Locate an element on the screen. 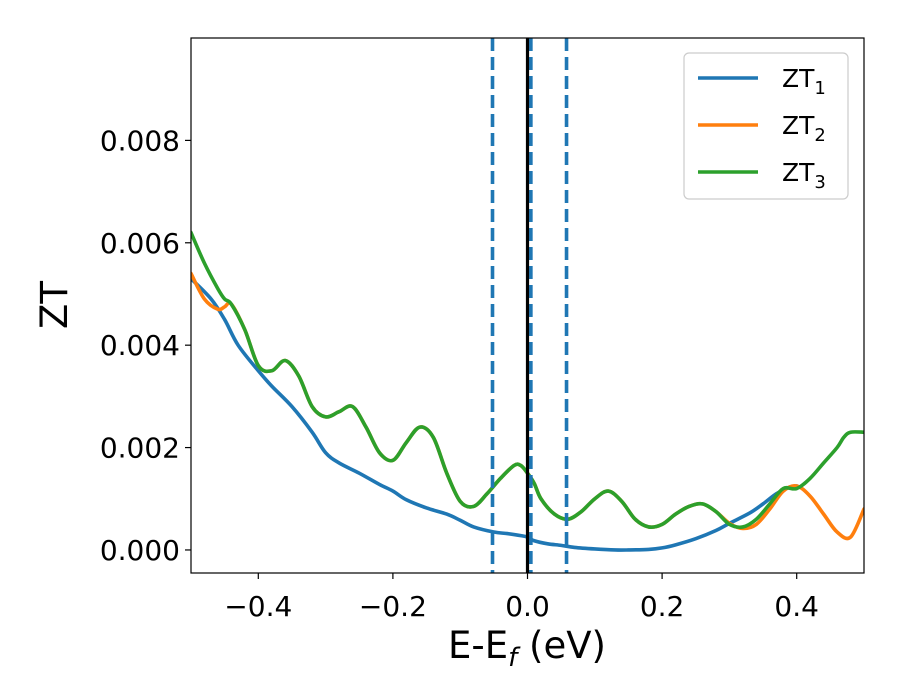 The width and height of the screenshot is (900, 700). vertical-lines is located at coordinates (529, 305).